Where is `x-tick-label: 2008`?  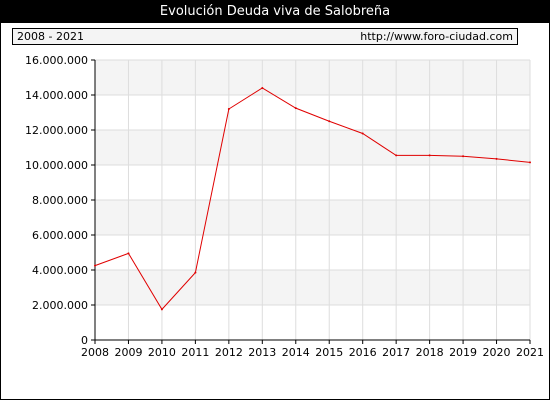
x-tick-label: 2008 is located at coordinates (95, 352).